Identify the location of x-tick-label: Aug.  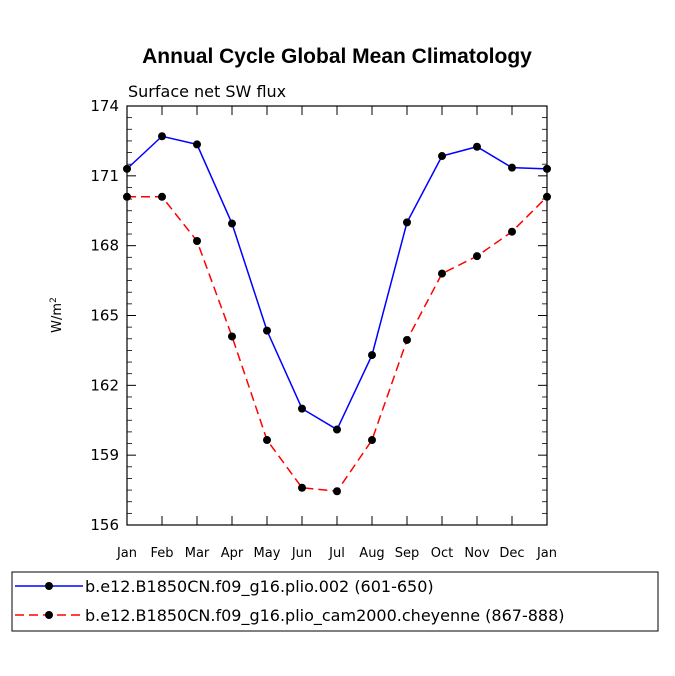
(371, 553).